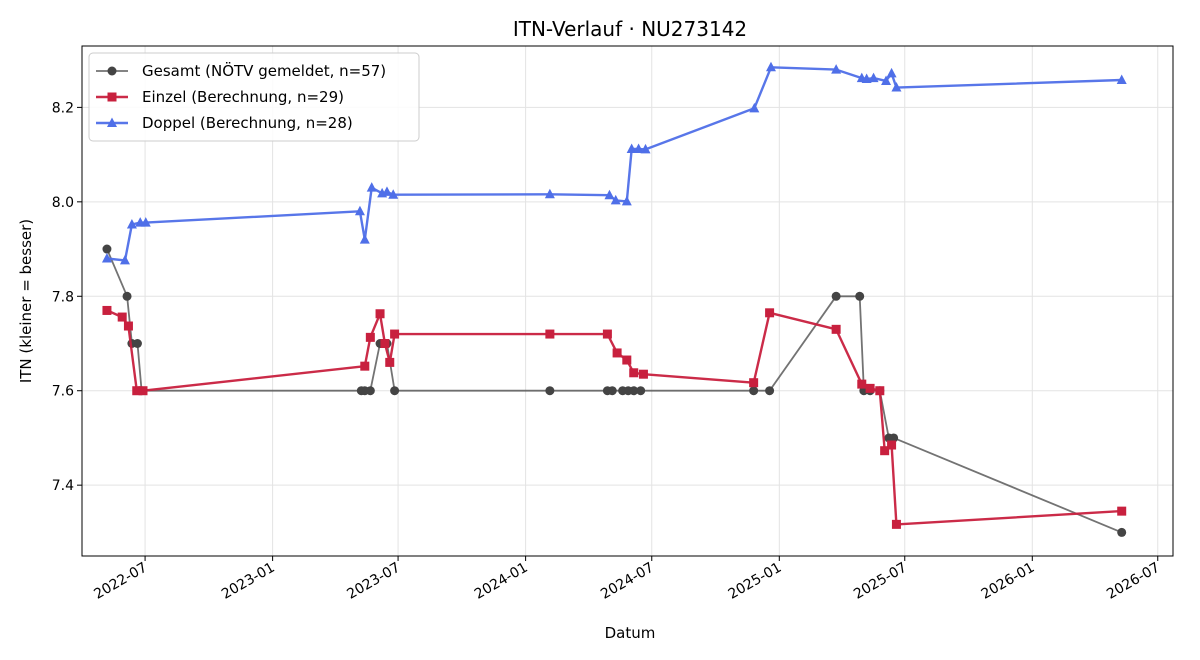 The image size is (1200, 660). I want to click on chart-title: ITN-Verlauf · NU273142, so click(630, 29).